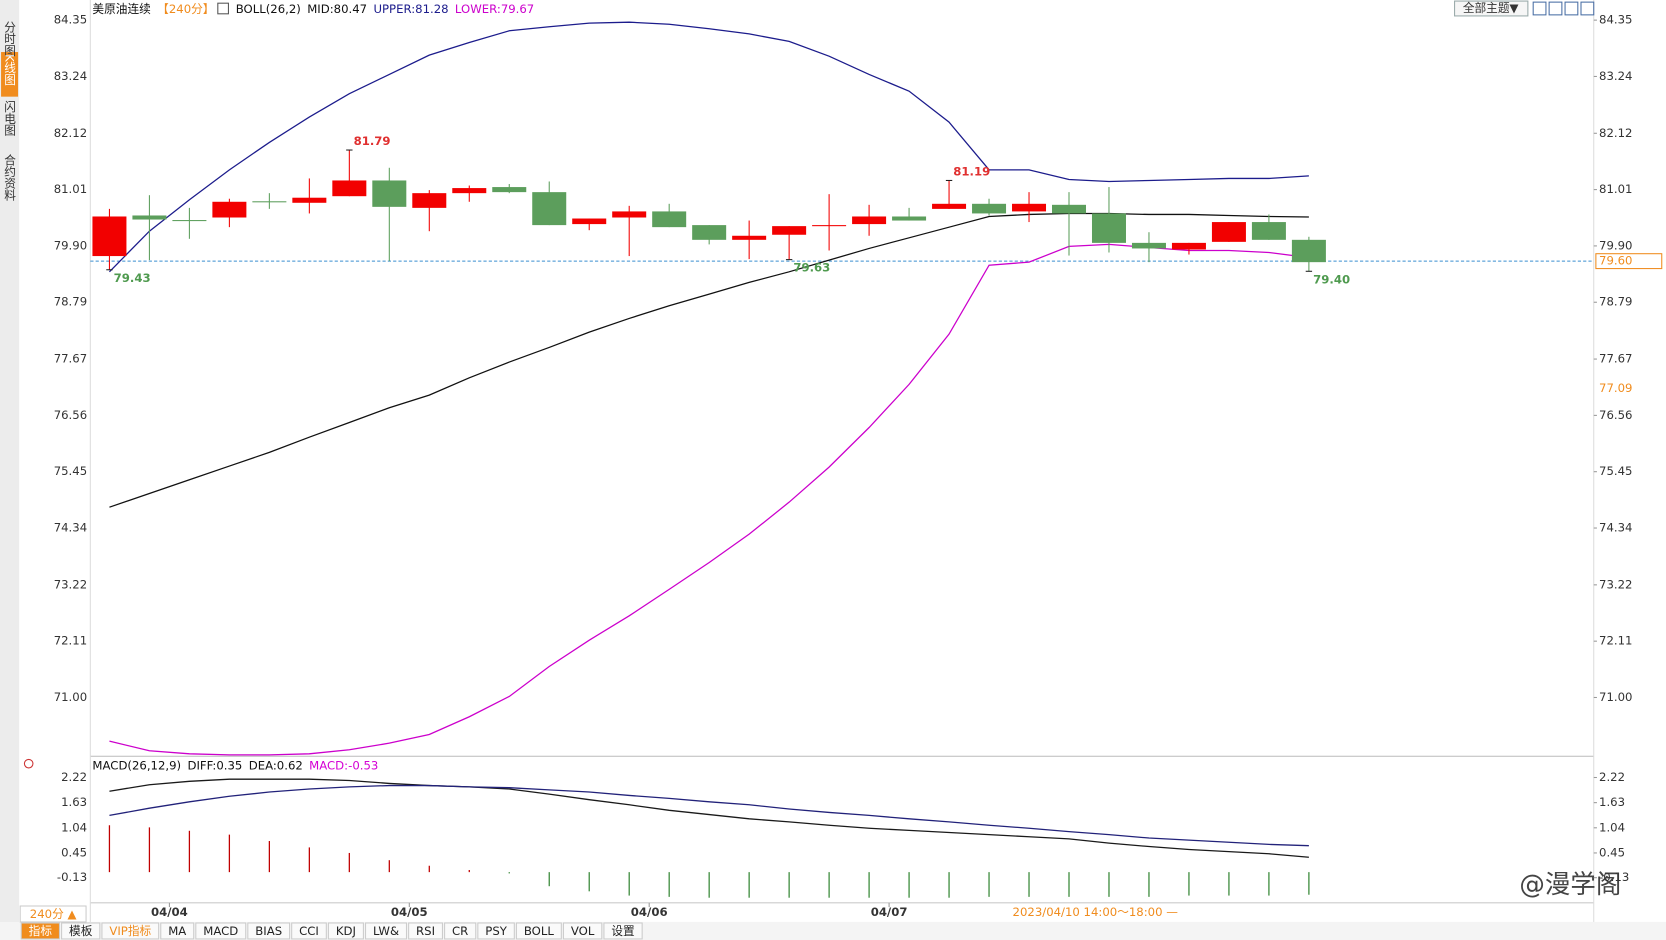 Image resolution: width=1666 pixels, height=940 pixels. I want to click on y-tick-label-right: 77.67, so click(1615, 359).